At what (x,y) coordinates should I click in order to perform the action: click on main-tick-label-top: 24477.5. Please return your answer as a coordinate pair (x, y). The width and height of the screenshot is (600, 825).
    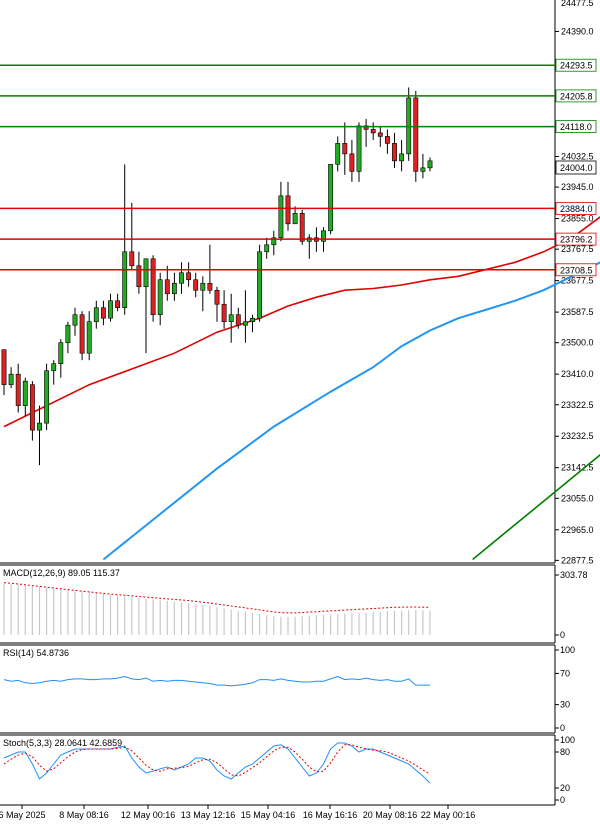
    Looking at the image, I should click on (577, 4).